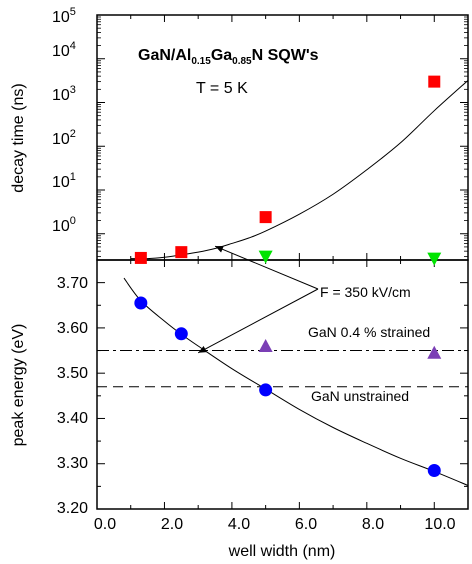 The width and height of the screenshot is (472, 564). What do you see at coordinates (18, 385) in the screenshot?
I see `bottom-y-axis-title: peak energy (eV)` at bounding box center [18, 385].